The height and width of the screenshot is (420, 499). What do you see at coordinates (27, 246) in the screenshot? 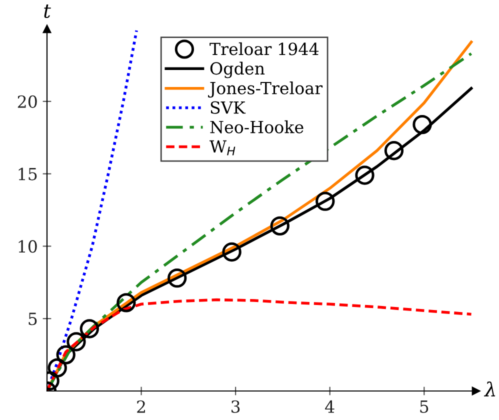
I see `y-tick-label: 10` at bounding box center [27, 246].